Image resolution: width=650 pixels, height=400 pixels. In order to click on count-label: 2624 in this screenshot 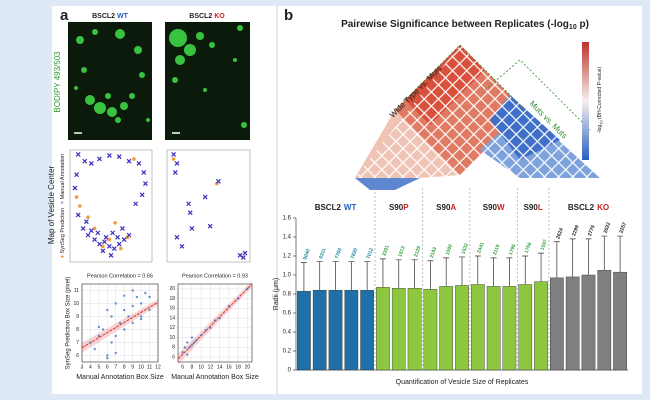, I will do `click(560, 233)`.